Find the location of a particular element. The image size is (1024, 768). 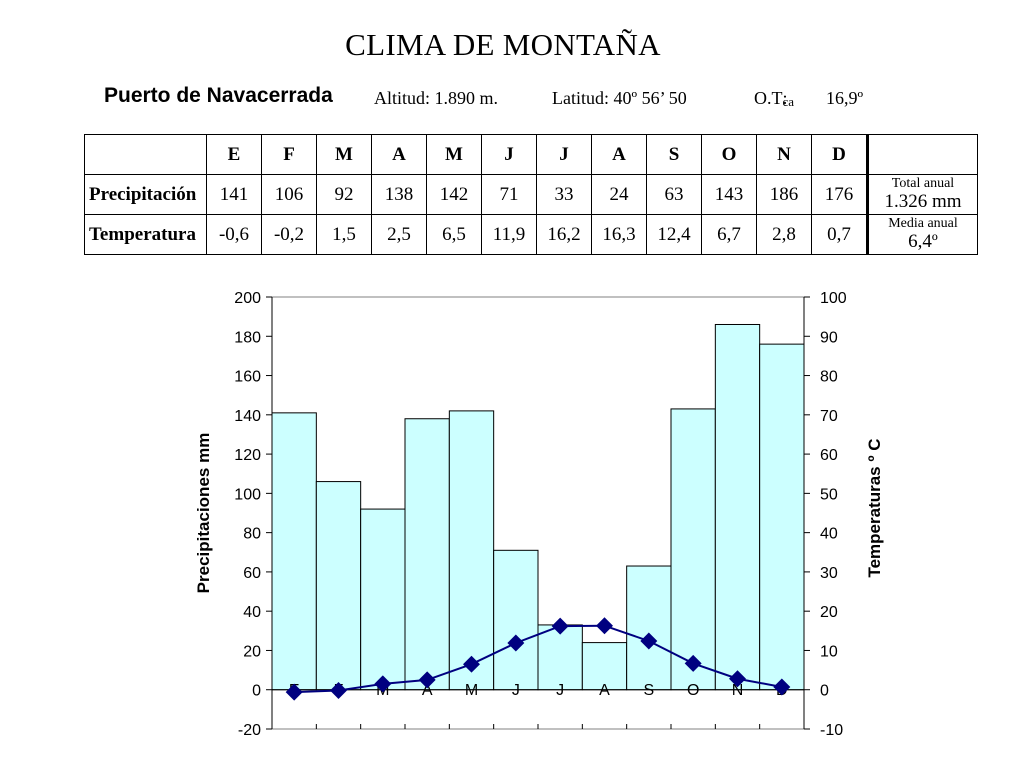

category-label: S is located at coordinates (648, 690).